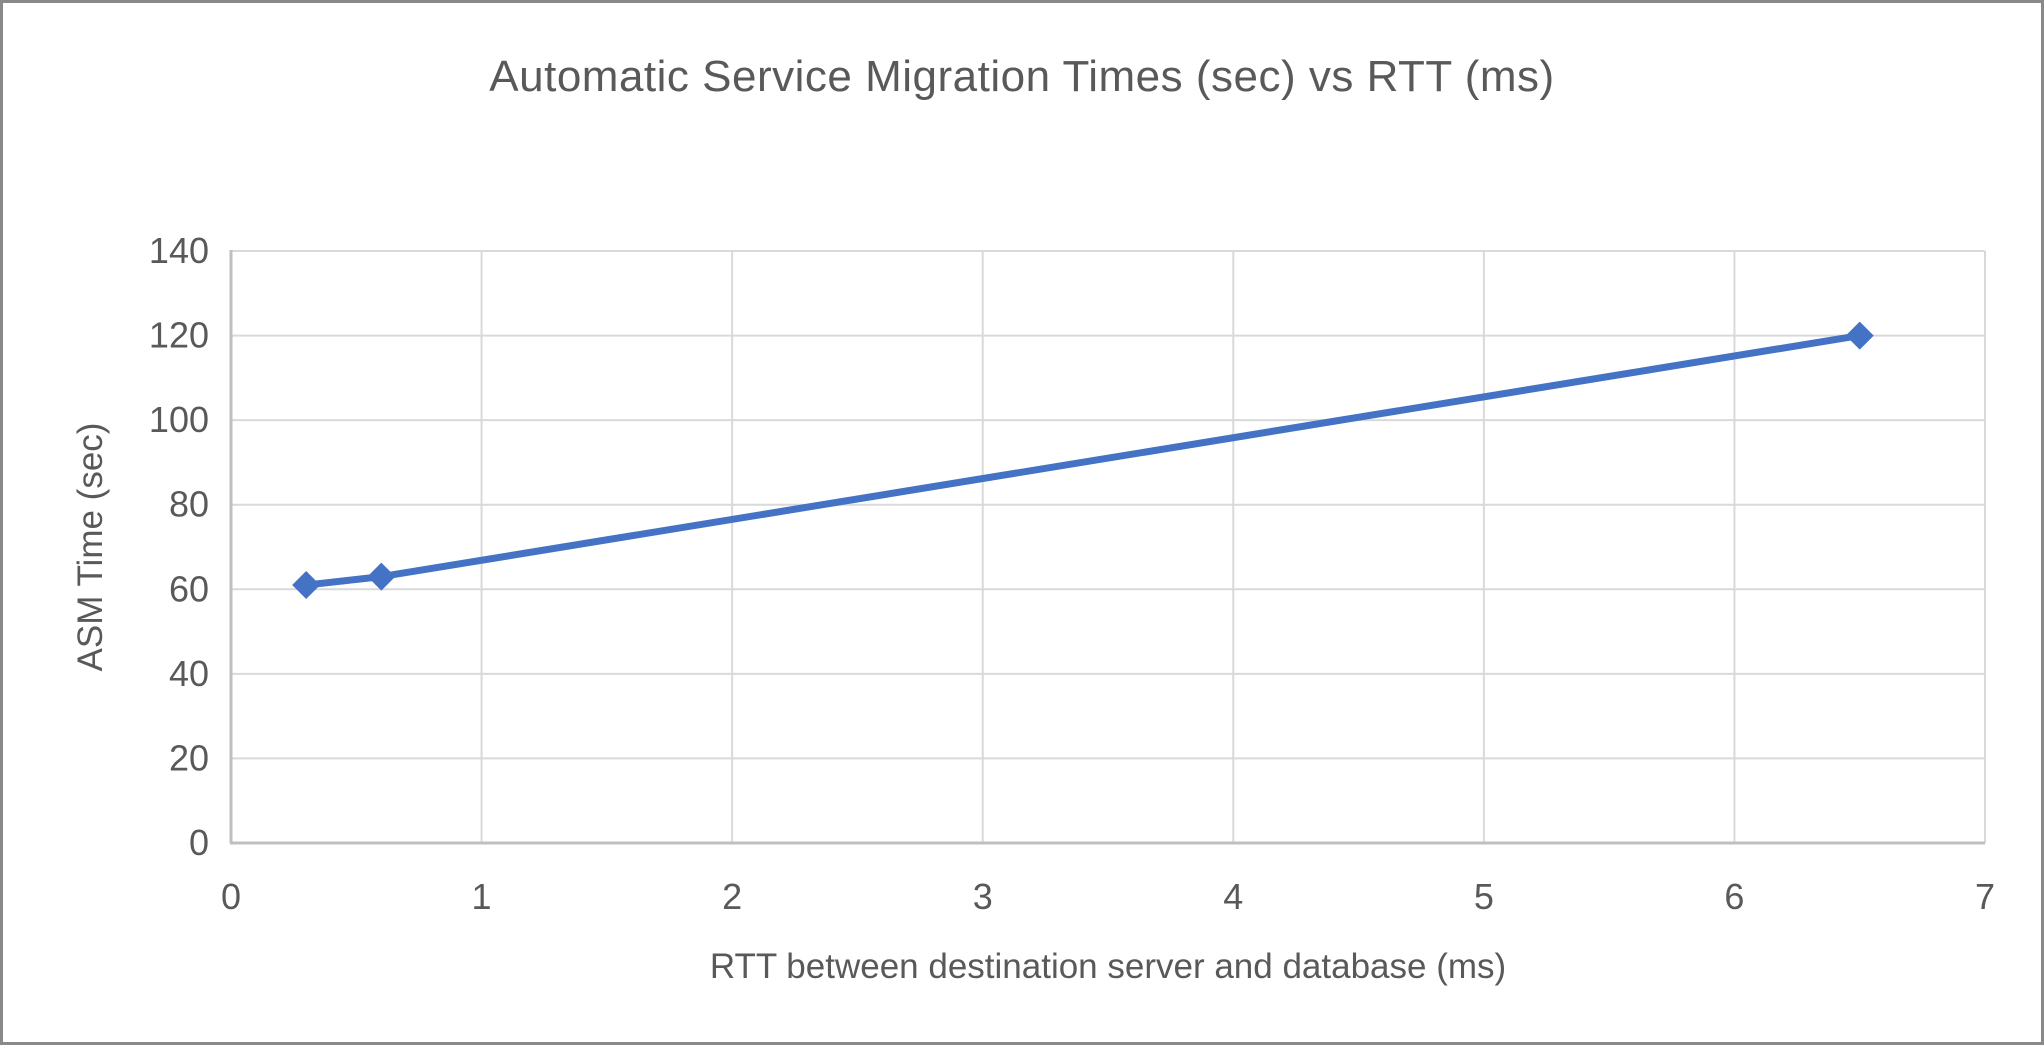 The height and width of the screenshot is (1045, 2044). I want to click on x-tick-label: 1, so click(482, 896).